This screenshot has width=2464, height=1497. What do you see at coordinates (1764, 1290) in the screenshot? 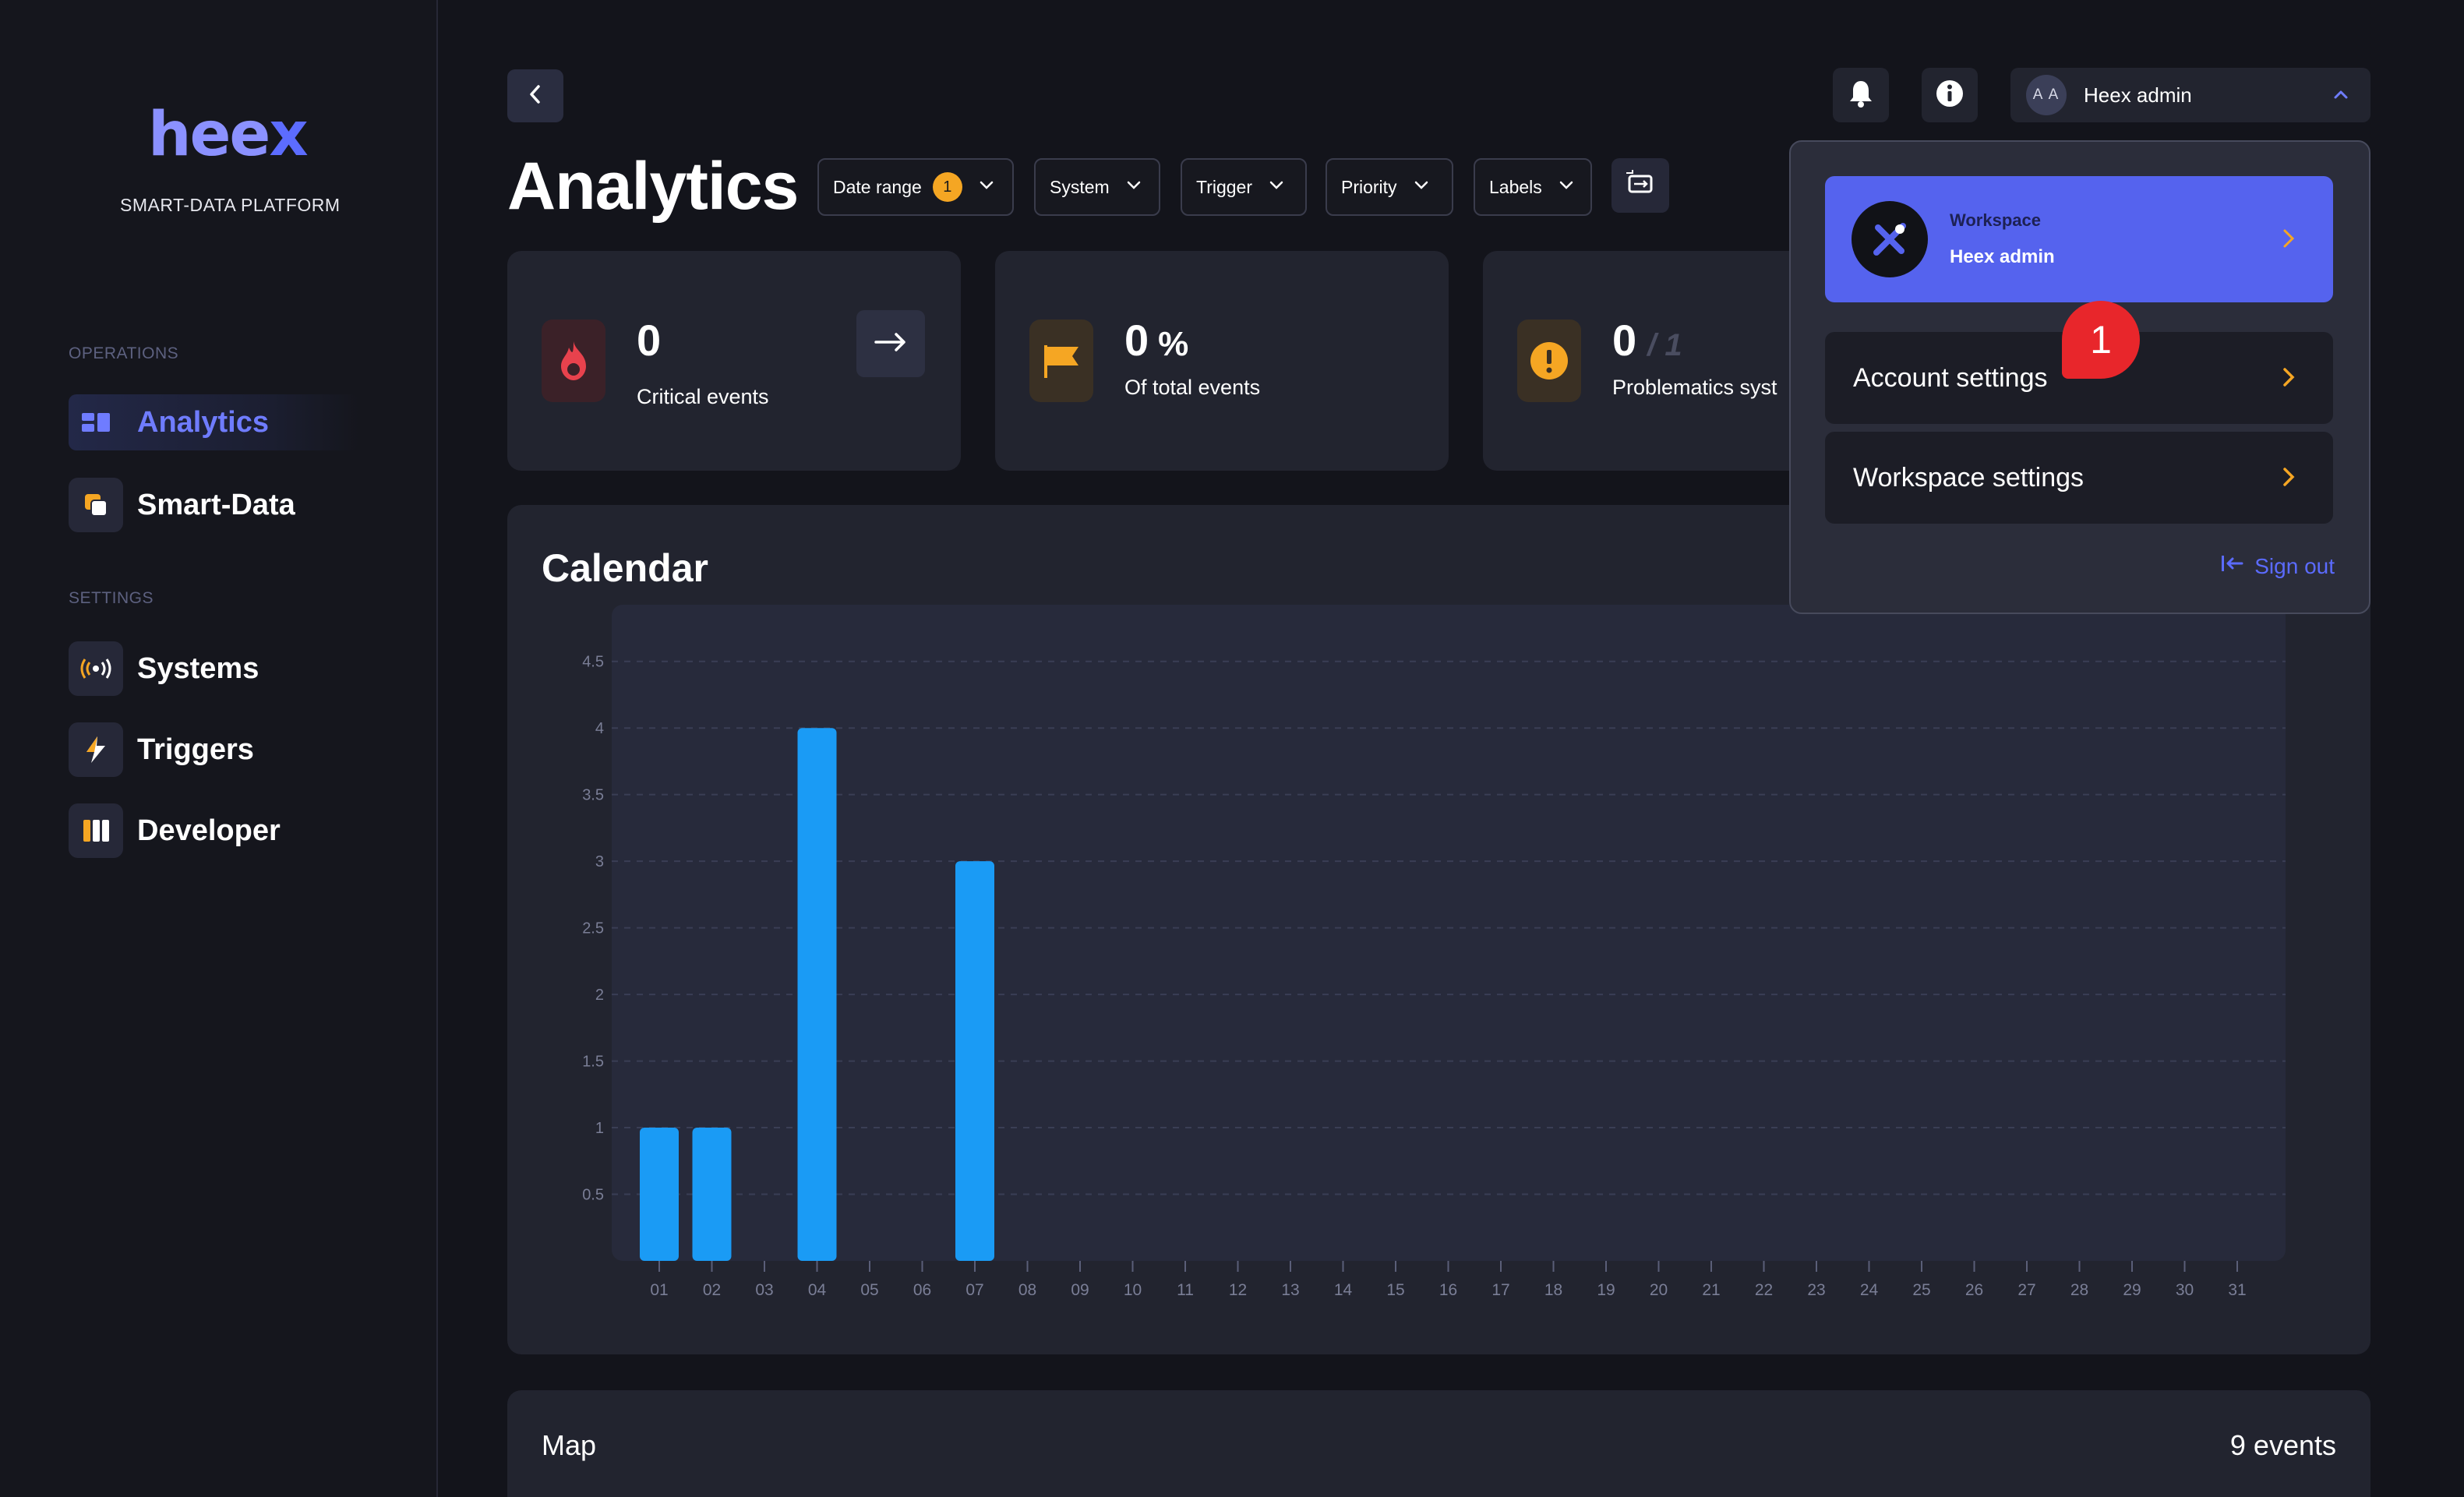
I see `x-tick-label: 22` at bounding box center [1764, 1290].